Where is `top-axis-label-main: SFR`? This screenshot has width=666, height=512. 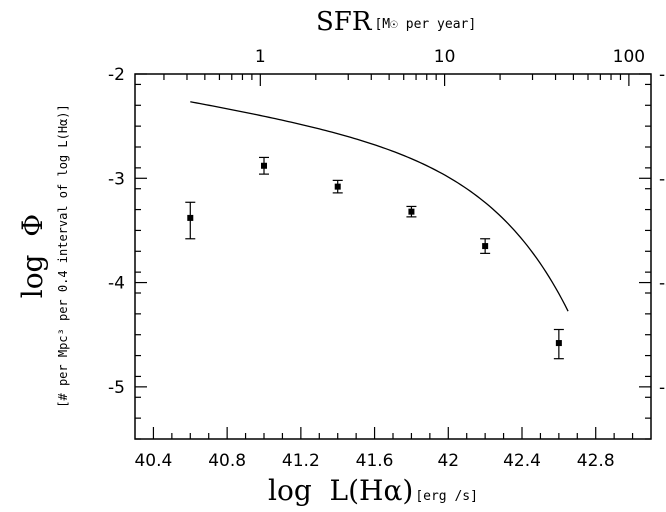 top-axis-label-main: SFR is located at coordinates (344, 22).